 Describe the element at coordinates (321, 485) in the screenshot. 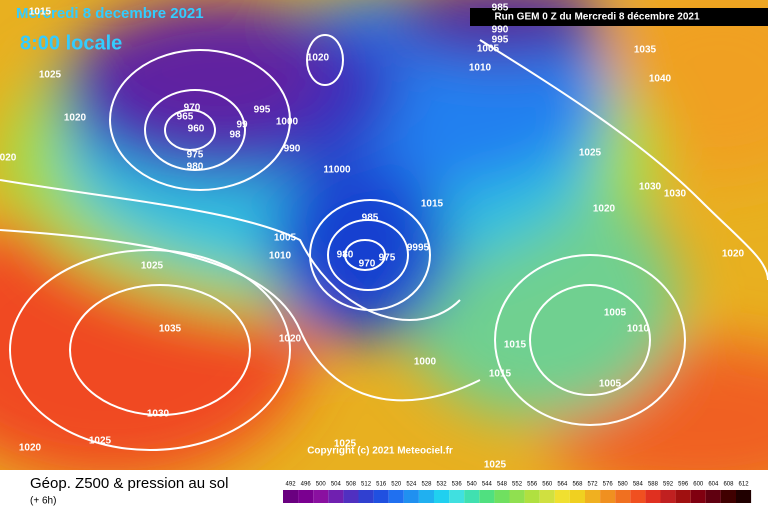

I see `legend-label: 500` at that location.